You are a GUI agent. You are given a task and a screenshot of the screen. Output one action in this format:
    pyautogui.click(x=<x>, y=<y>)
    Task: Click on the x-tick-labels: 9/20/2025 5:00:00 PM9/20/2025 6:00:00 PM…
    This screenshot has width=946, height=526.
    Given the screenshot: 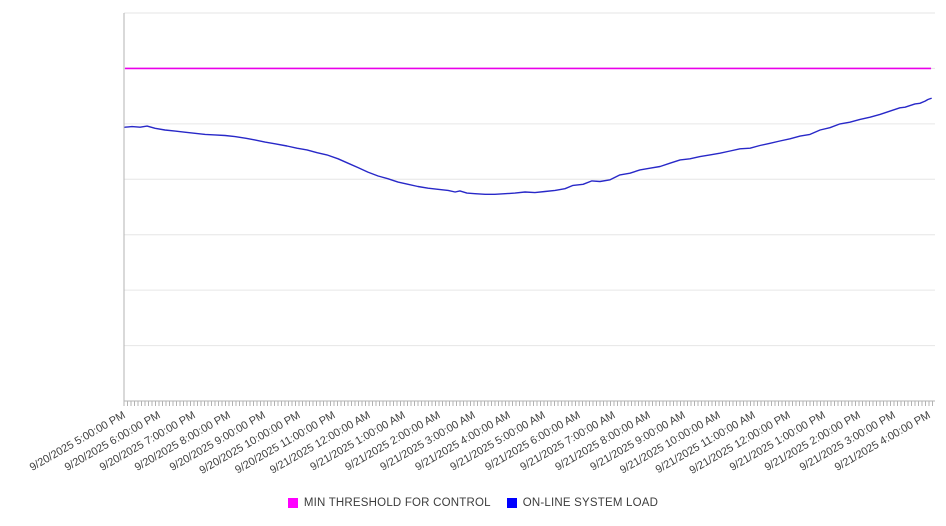 What is the action you would take?
    pyautogui.click(x=480, y=443)
    